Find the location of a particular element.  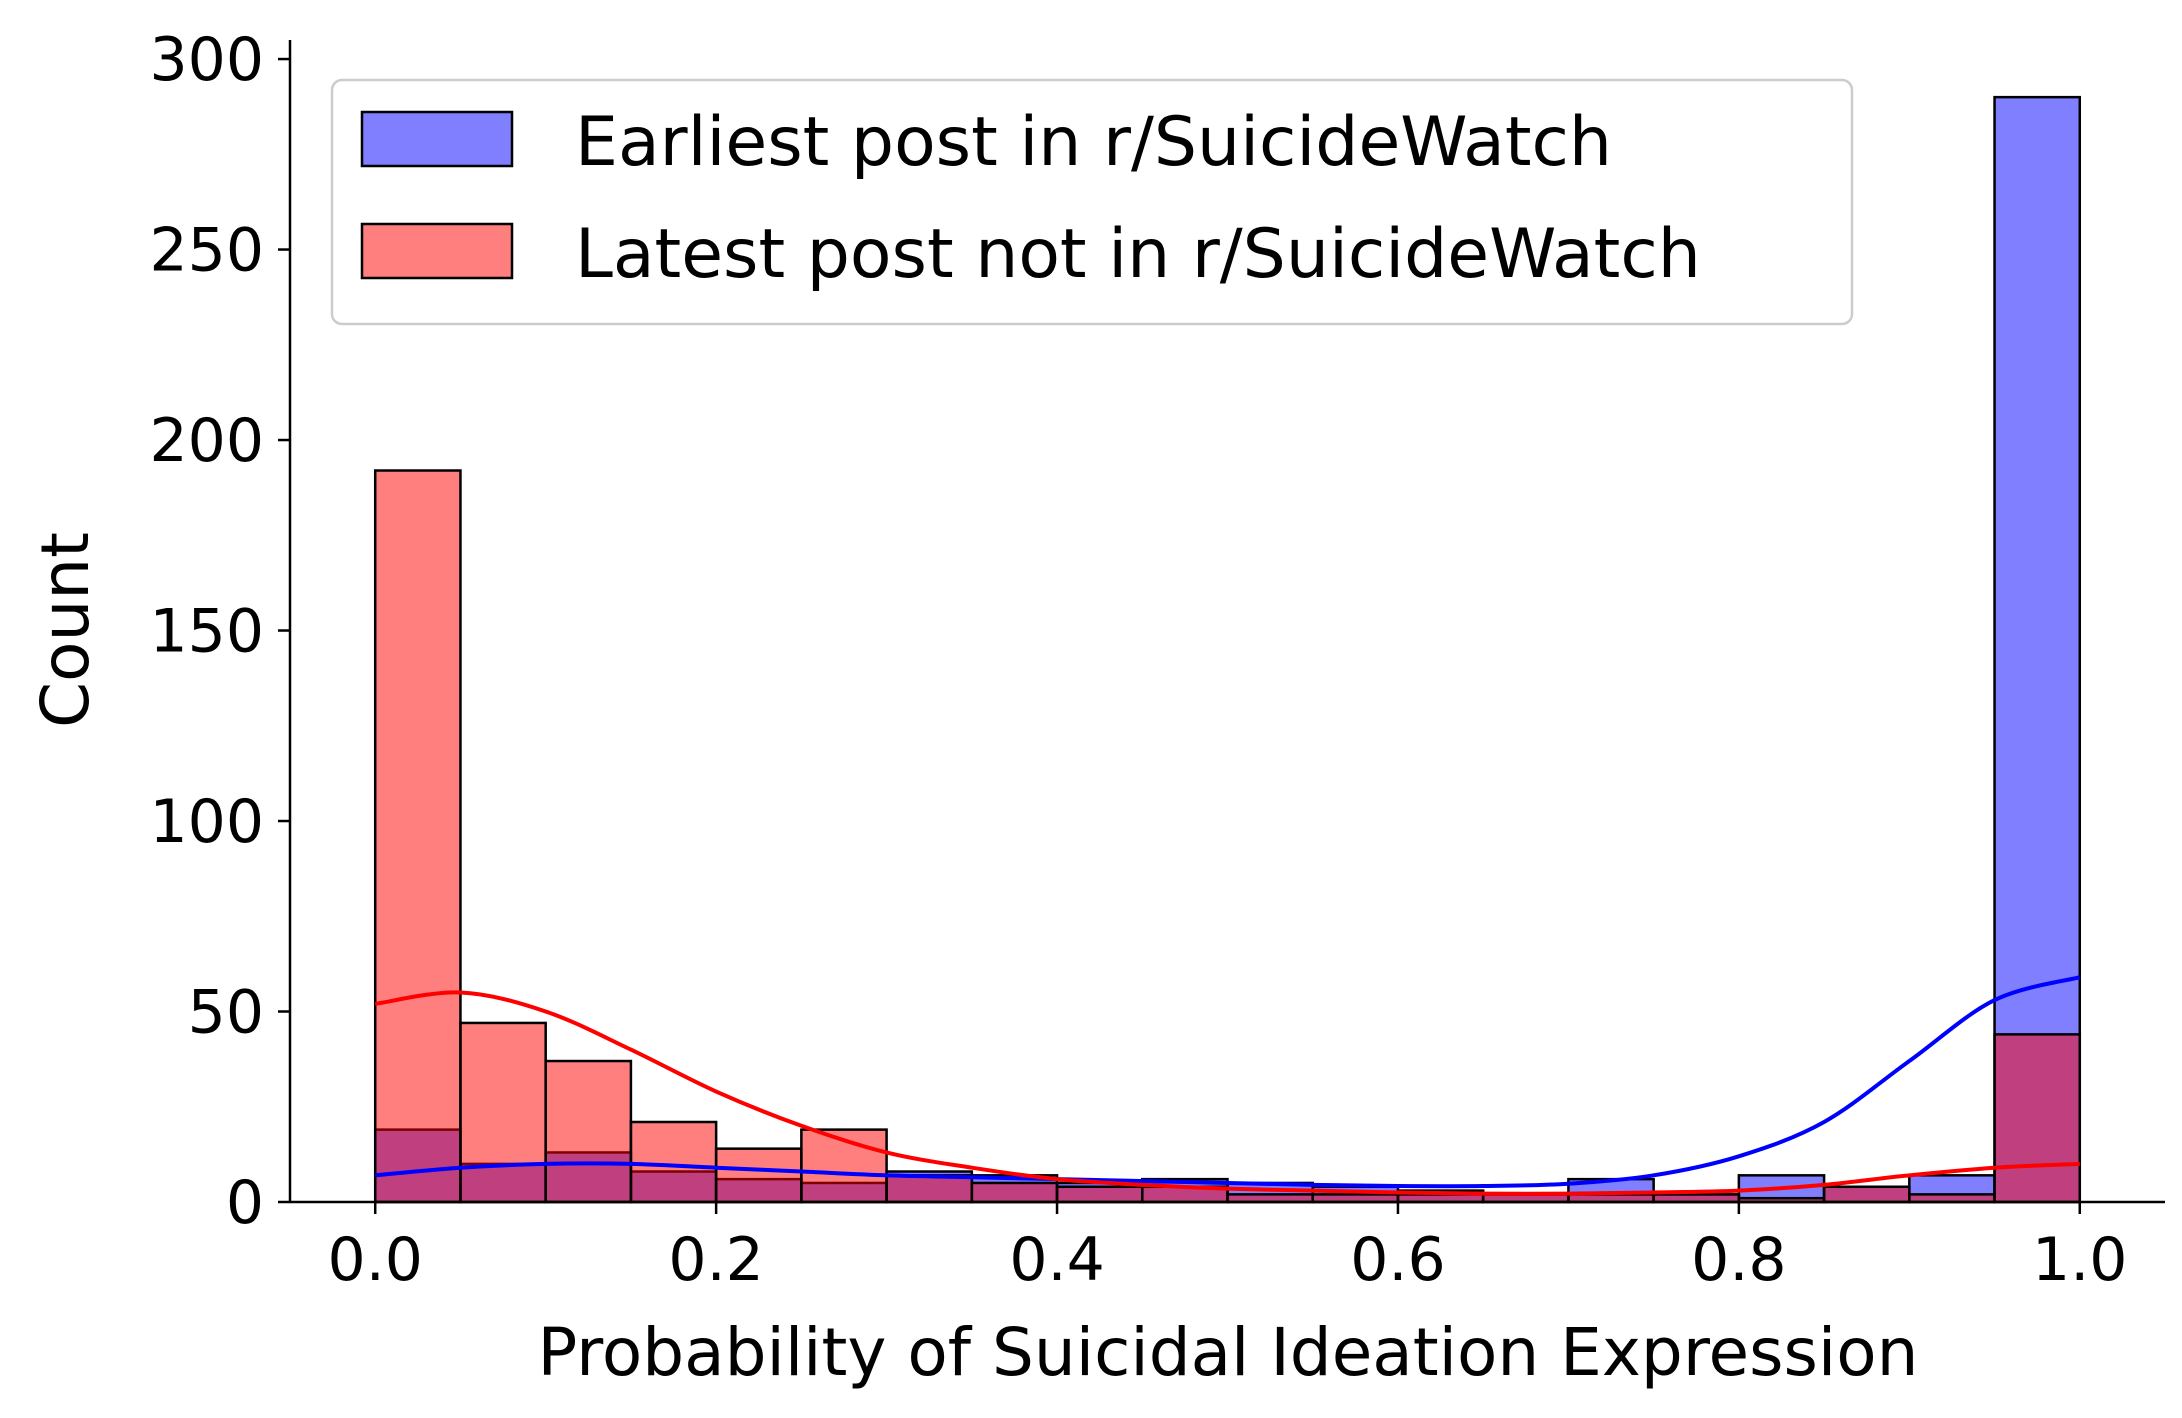

y-axis-title: Count is located at coordinates (65, 630).